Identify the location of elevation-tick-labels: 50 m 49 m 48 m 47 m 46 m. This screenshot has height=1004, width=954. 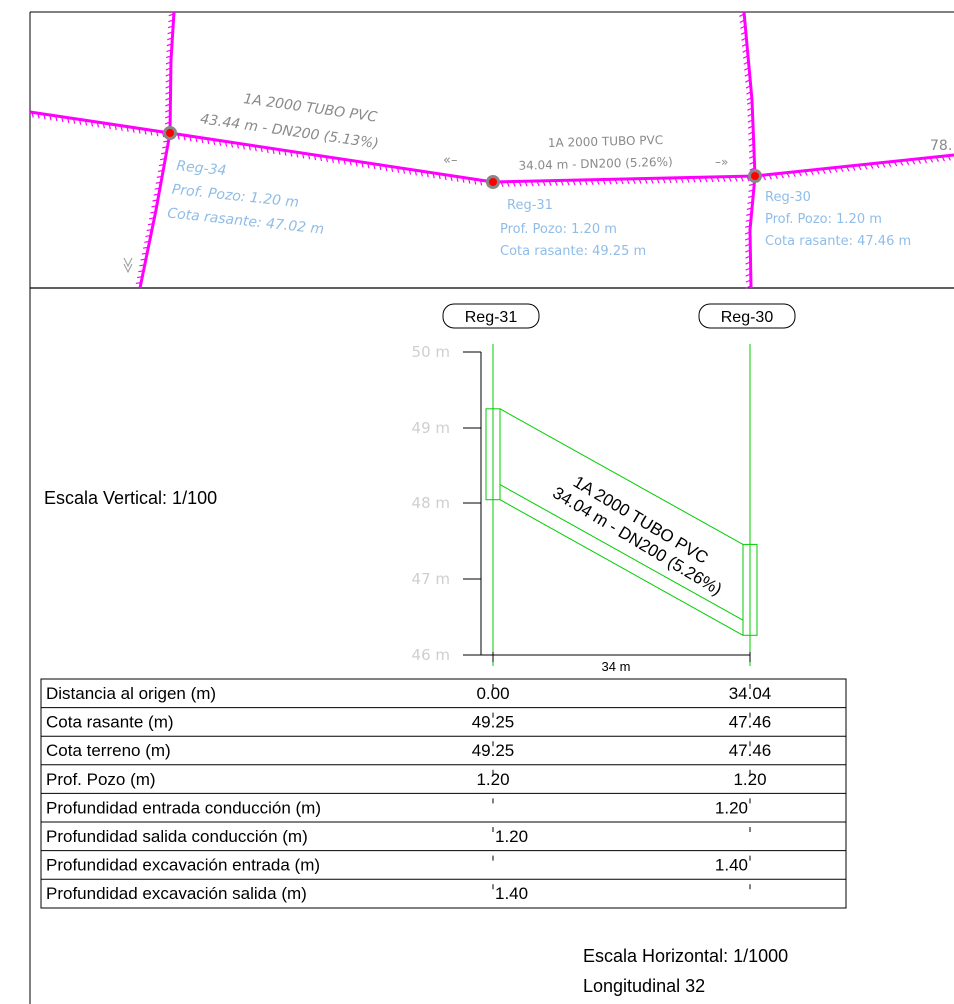
(431, 503).